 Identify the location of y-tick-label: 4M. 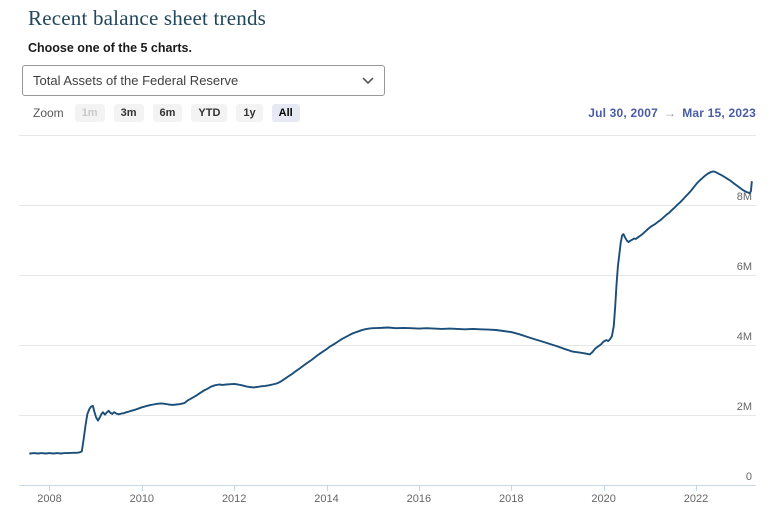
(744, 337).